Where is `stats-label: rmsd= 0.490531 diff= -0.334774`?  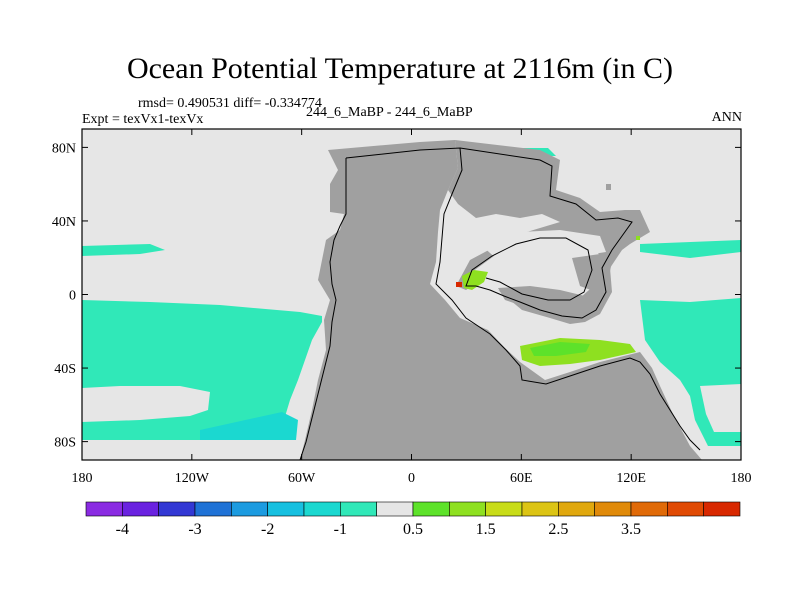
stats-label: rmsd= 0.490531 diff= -0.334774 is located at coordinates (230, 103).